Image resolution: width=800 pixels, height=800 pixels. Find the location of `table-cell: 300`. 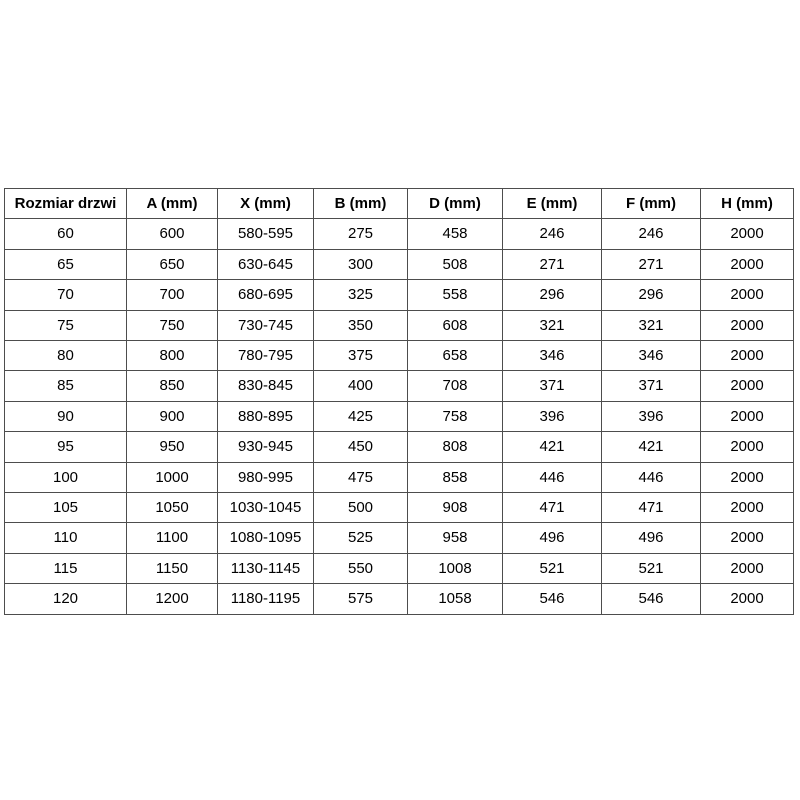

table-cell: 300 is located at coordinates (360, 264).